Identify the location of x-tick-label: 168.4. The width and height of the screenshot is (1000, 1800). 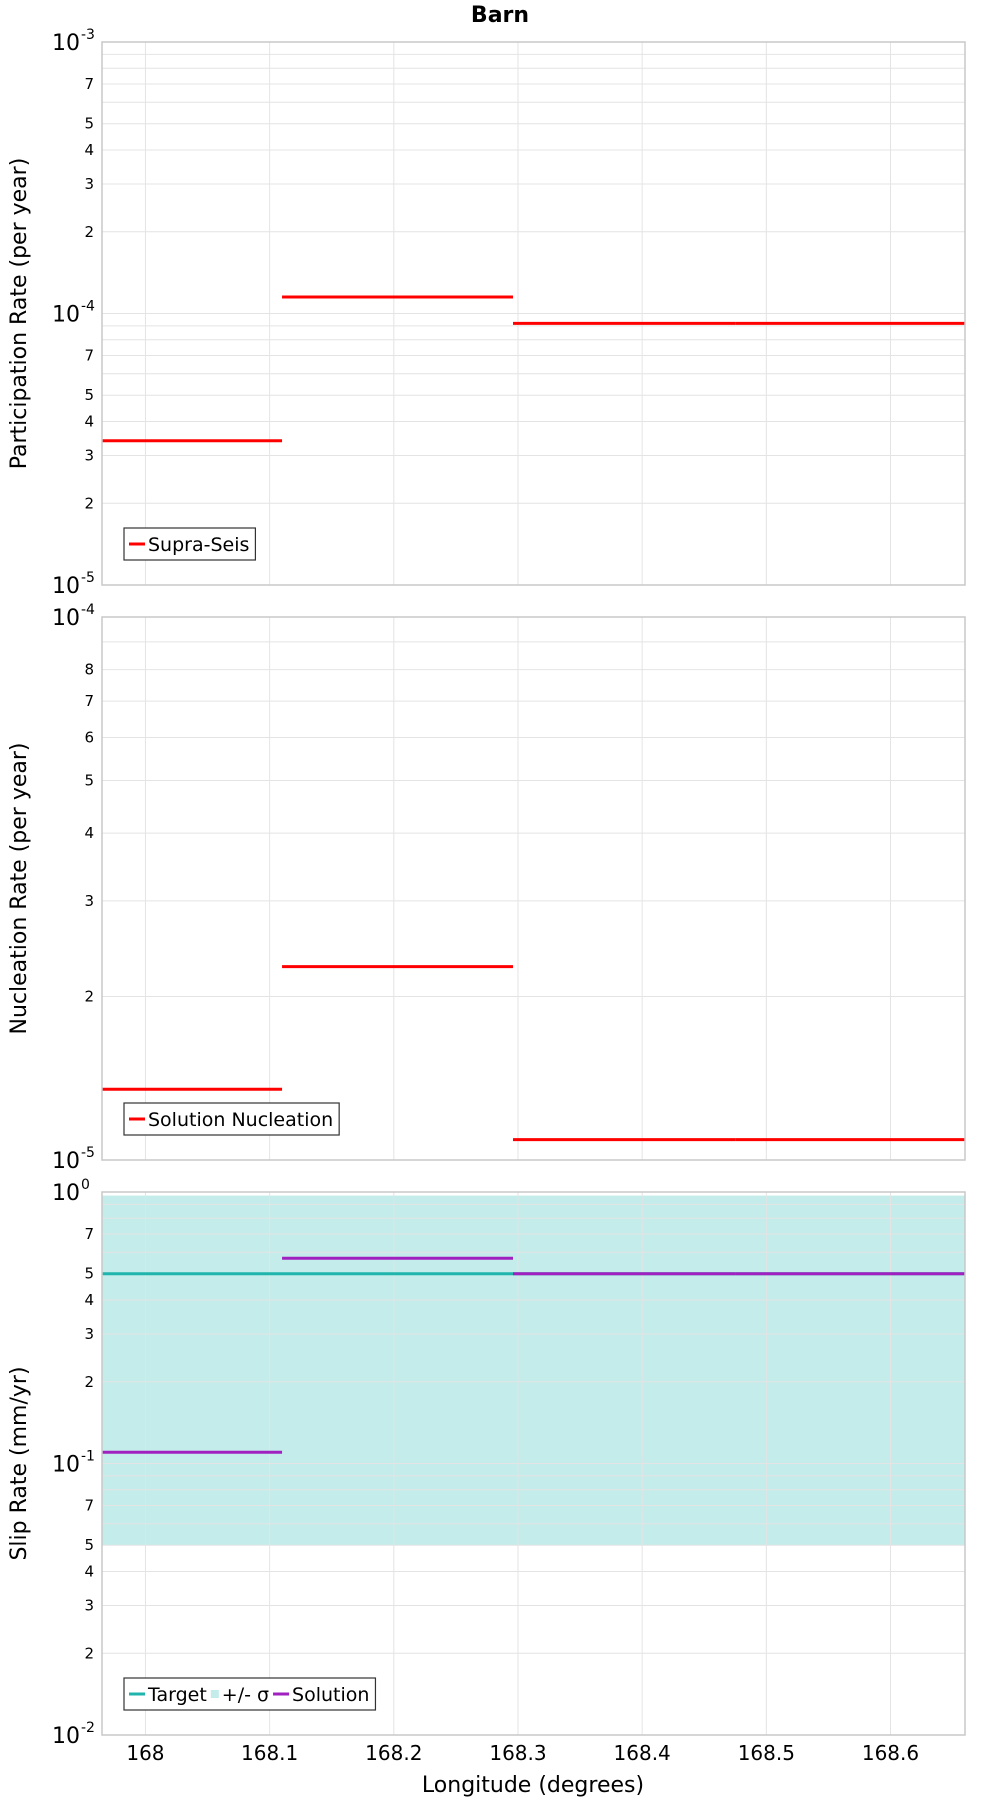
(642, 1753).